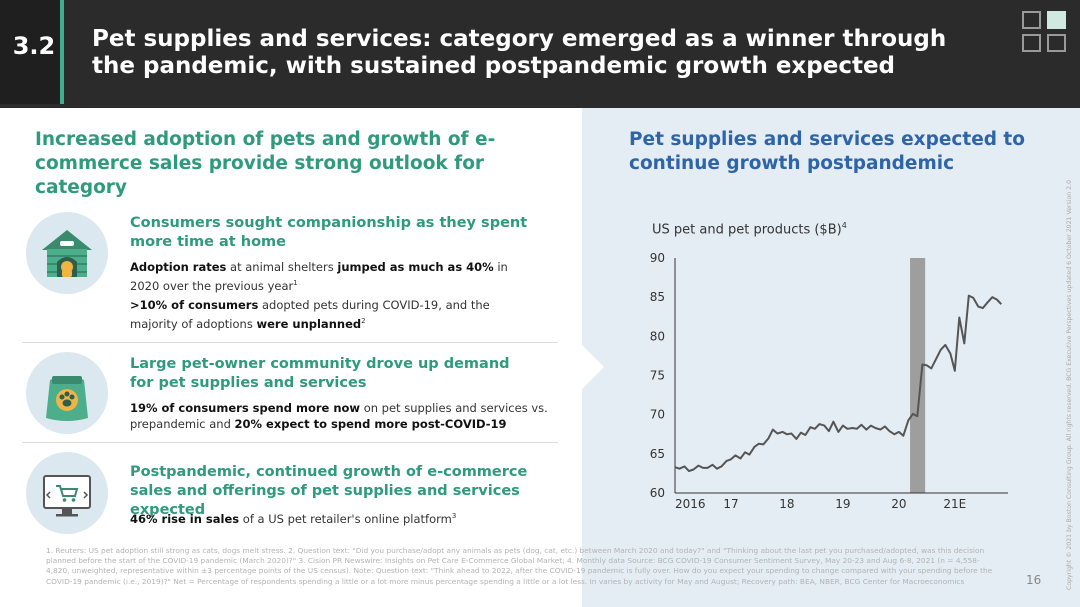 Image resolution: width=1080 pixels, height=607 pixels. Describe the element at coordinates (1034, 580) in the screenshot. I see `page-number: 16` at that location.